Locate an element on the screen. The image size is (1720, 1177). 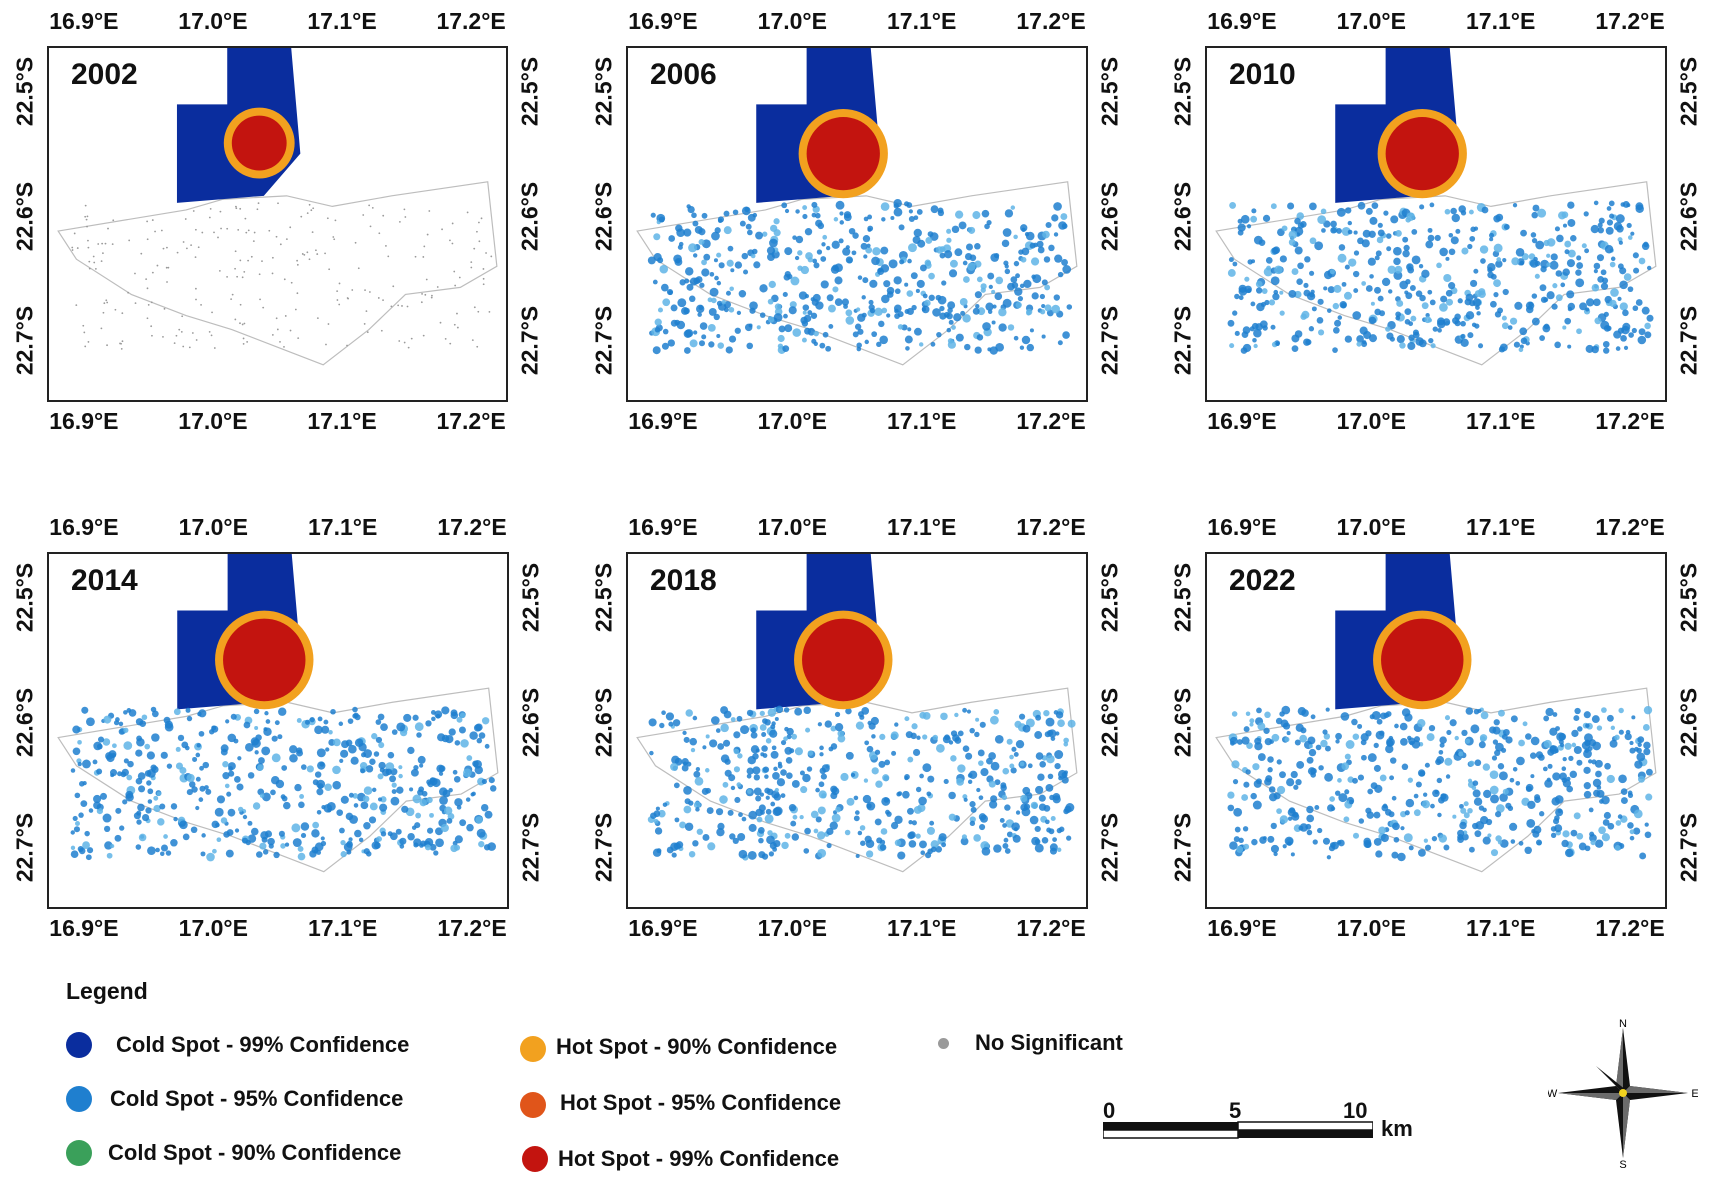
panel-year-label: 2010 is located at coordinates (1262, 74).